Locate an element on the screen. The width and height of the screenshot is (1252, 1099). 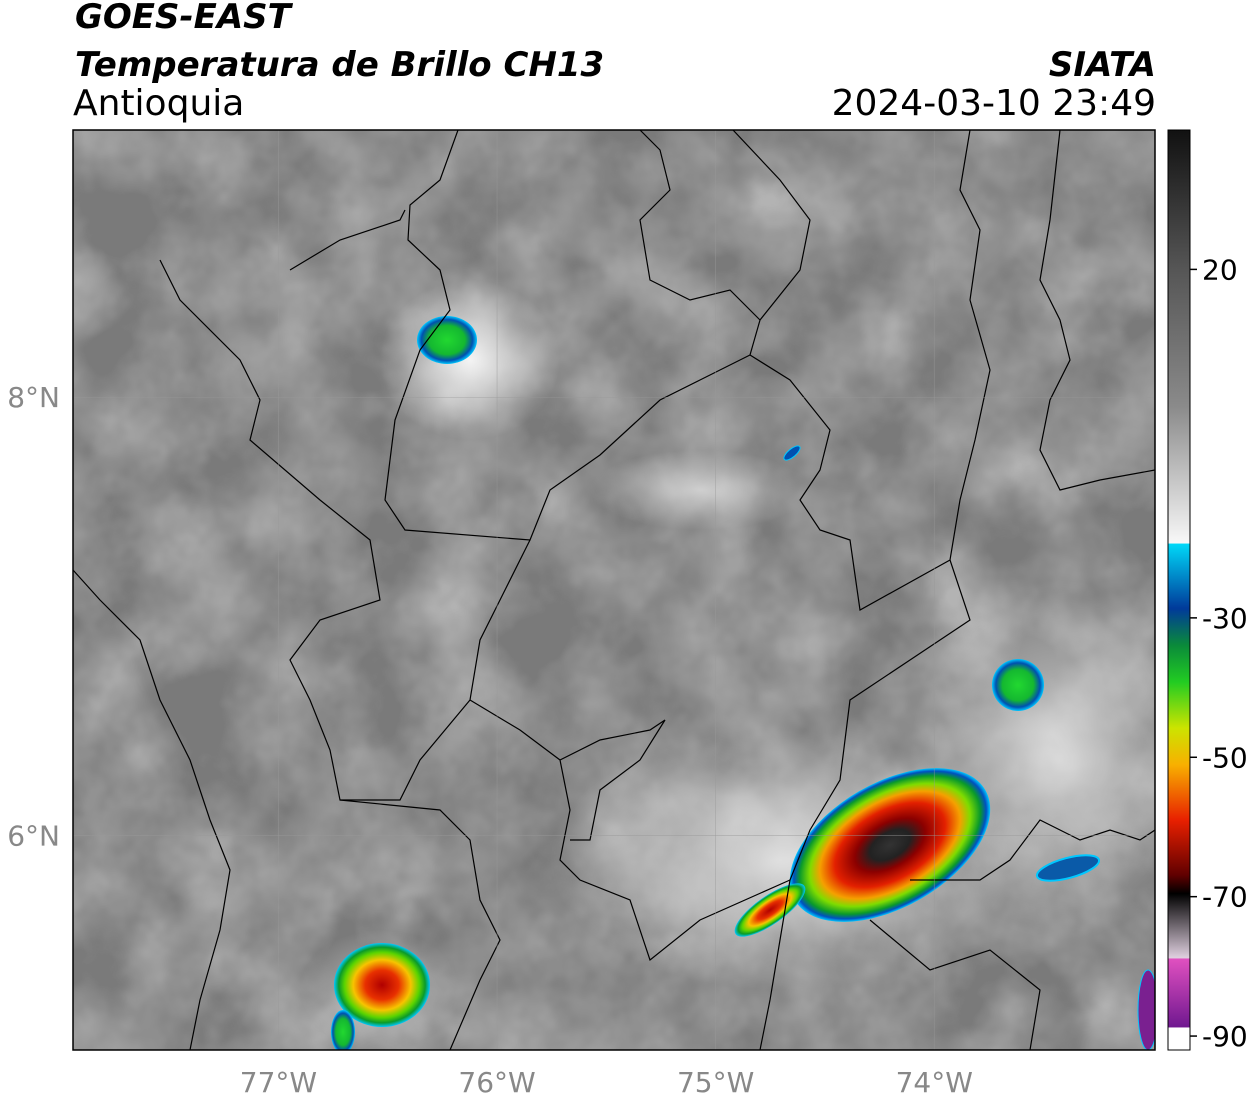
colorbar is located at coordinates (1179, 590).